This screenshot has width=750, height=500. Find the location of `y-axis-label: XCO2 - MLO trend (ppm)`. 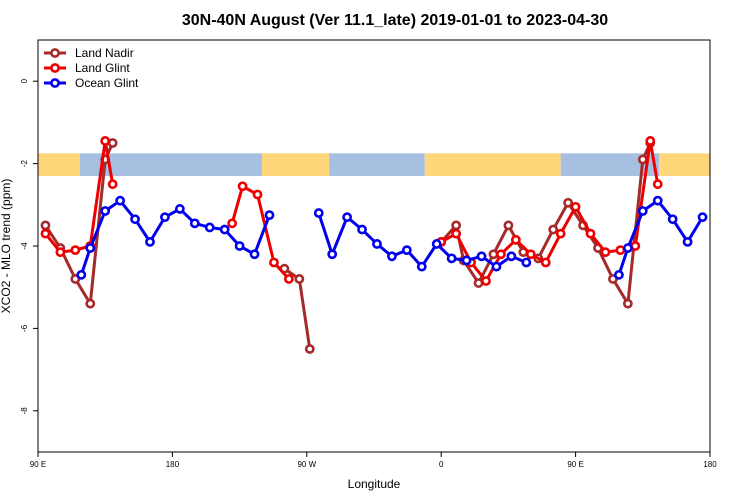

y-axis-label: XCO2 - MLO trend (ppm) is located at coordinates (6, 246).